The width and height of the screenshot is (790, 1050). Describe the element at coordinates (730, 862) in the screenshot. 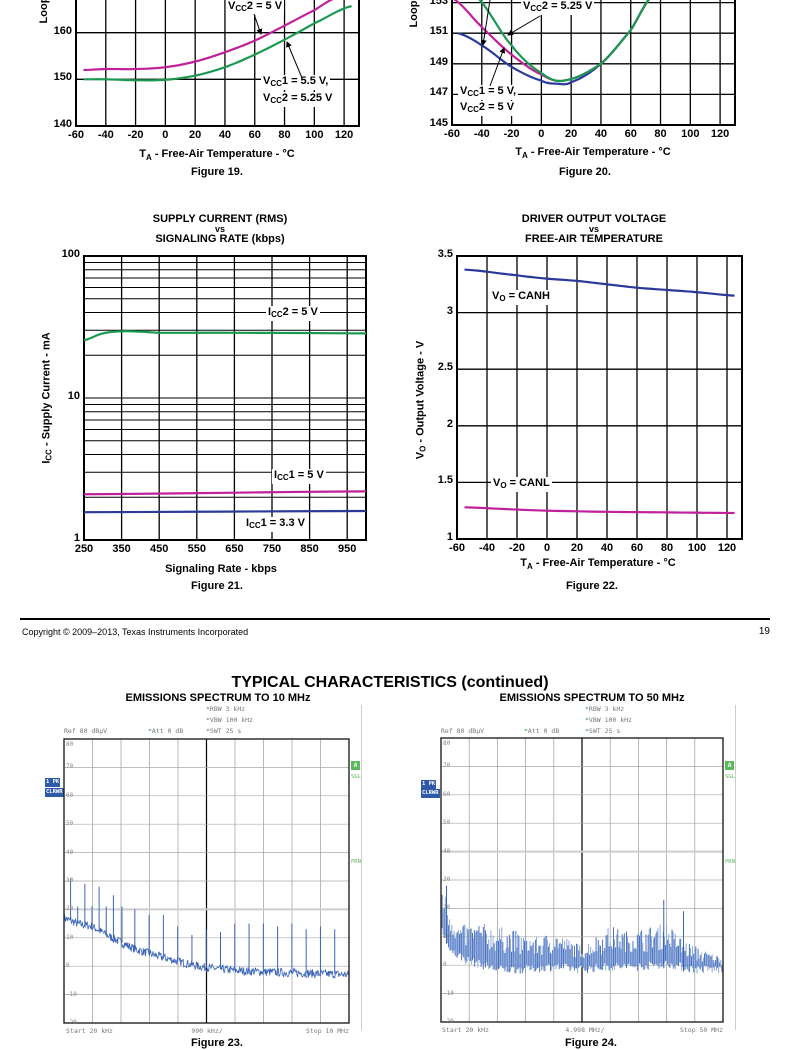

I see `fig24-prn: PRN` at that location.